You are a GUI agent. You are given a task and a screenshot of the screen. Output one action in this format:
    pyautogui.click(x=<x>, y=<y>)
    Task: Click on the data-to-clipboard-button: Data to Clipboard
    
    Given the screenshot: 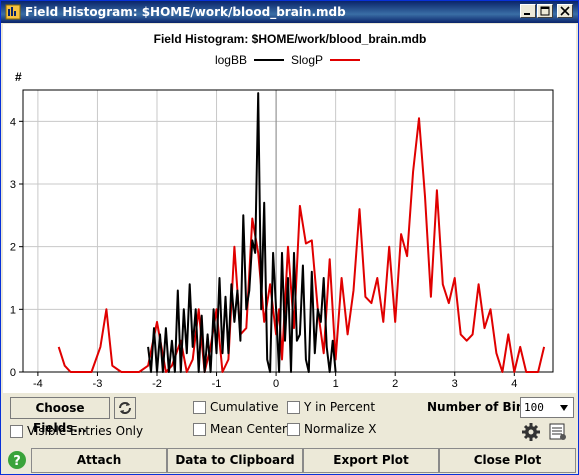 What is the action you would take?
    pyautogui.click(x=235, y=460)
    